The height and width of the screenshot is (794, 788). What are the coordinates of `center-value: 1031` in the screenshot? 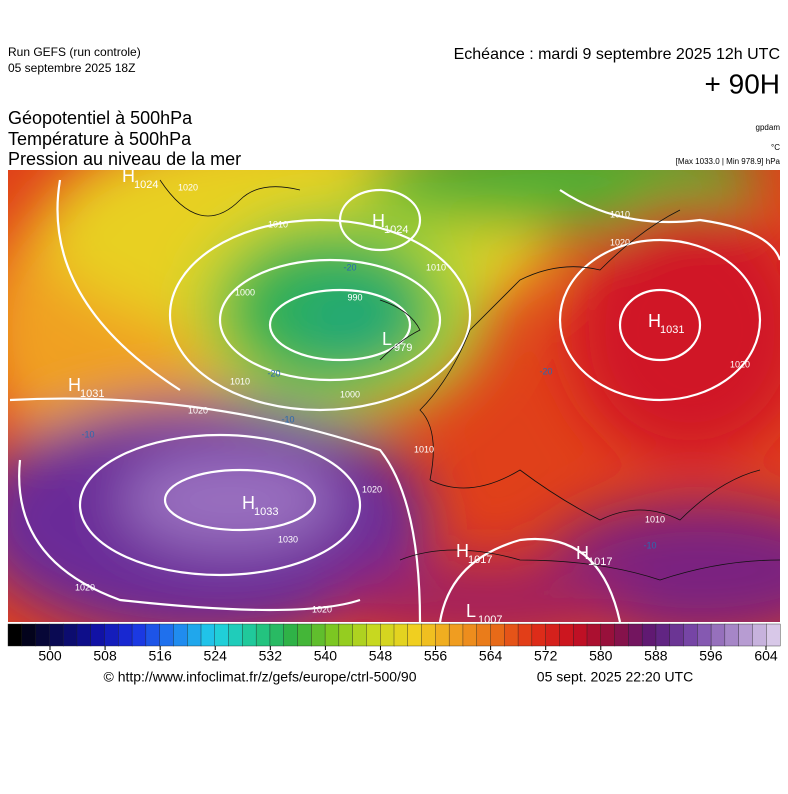 It's located at (92, 394).